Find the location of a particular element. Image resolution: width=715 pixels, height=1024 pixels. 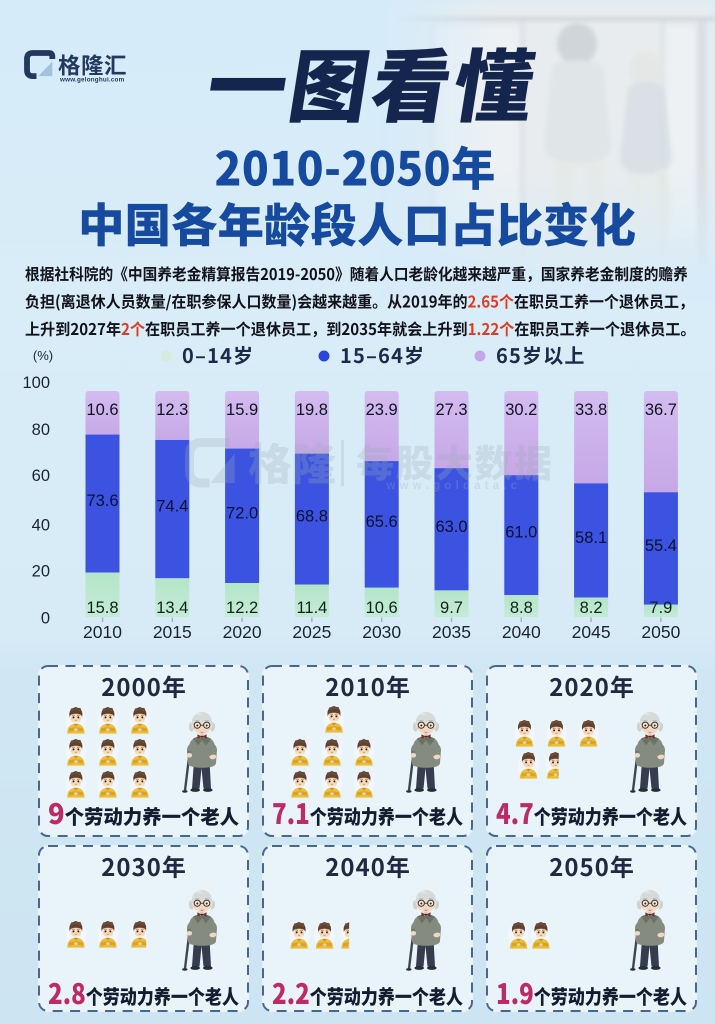

svg-text: 73.6 is located at coordinates (102, 501).